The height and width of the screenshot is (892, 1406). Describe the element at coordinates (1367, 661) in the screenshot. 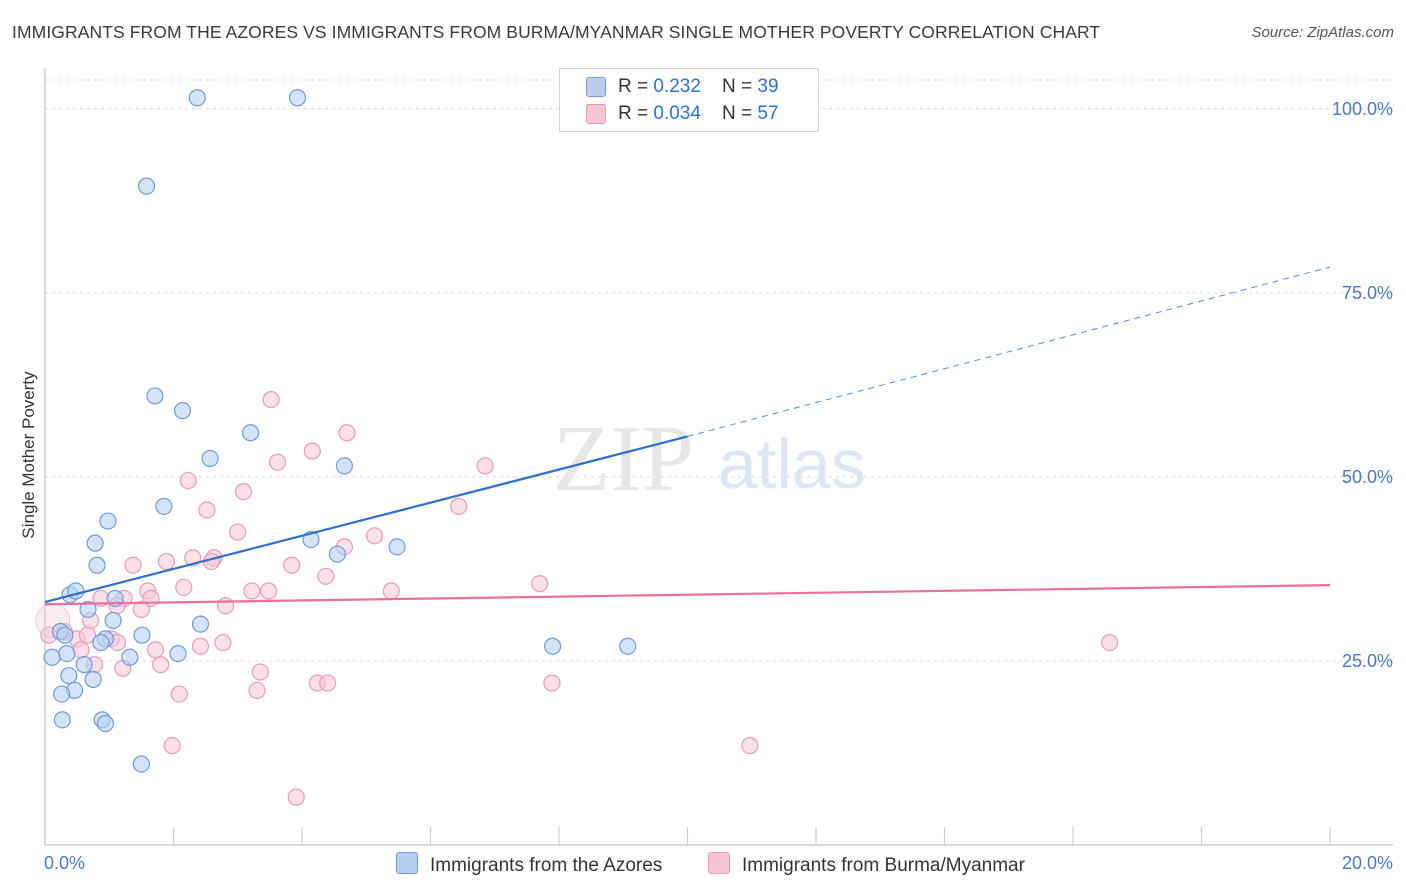

I see `y-tick-label: 25.0%` at that location.